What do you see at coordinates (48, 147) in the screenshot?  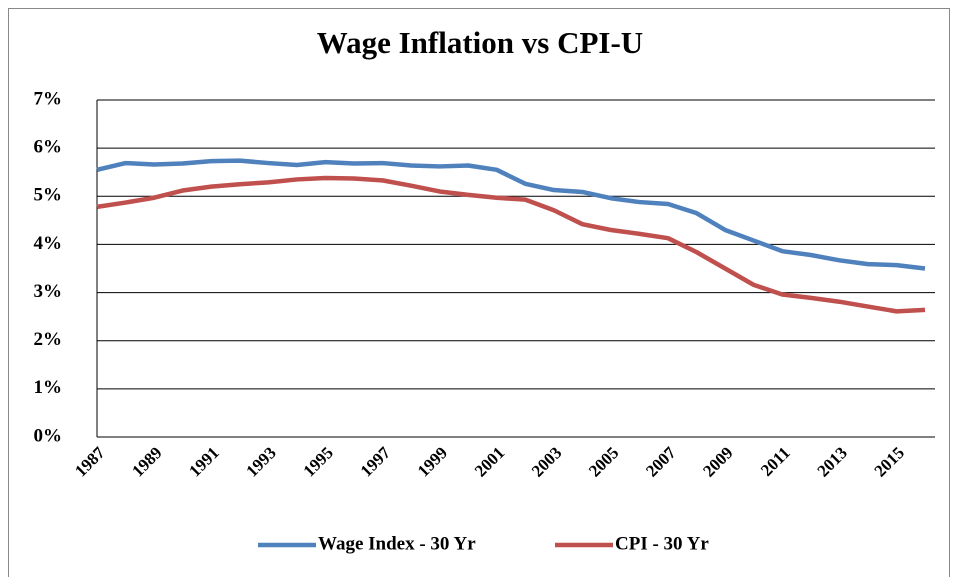 I see `y-tick-label: 6%` at bounding box center [48, 147].